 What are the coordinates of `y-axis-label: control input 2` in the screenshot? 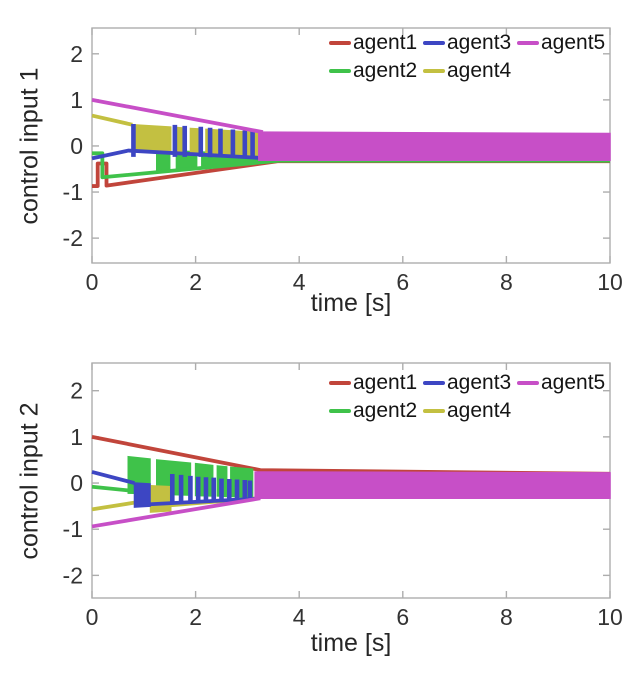 It's located at (29, 481).